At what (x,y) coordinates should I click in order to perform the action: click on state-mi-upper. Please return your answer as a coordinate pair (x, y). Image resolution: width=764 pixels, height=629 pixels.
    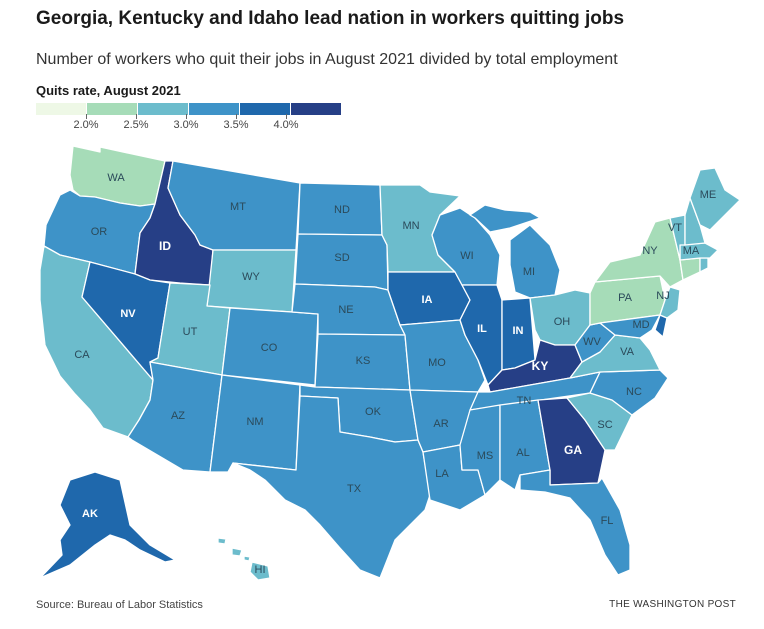
    Looking at the image, I should click on (505, 218).